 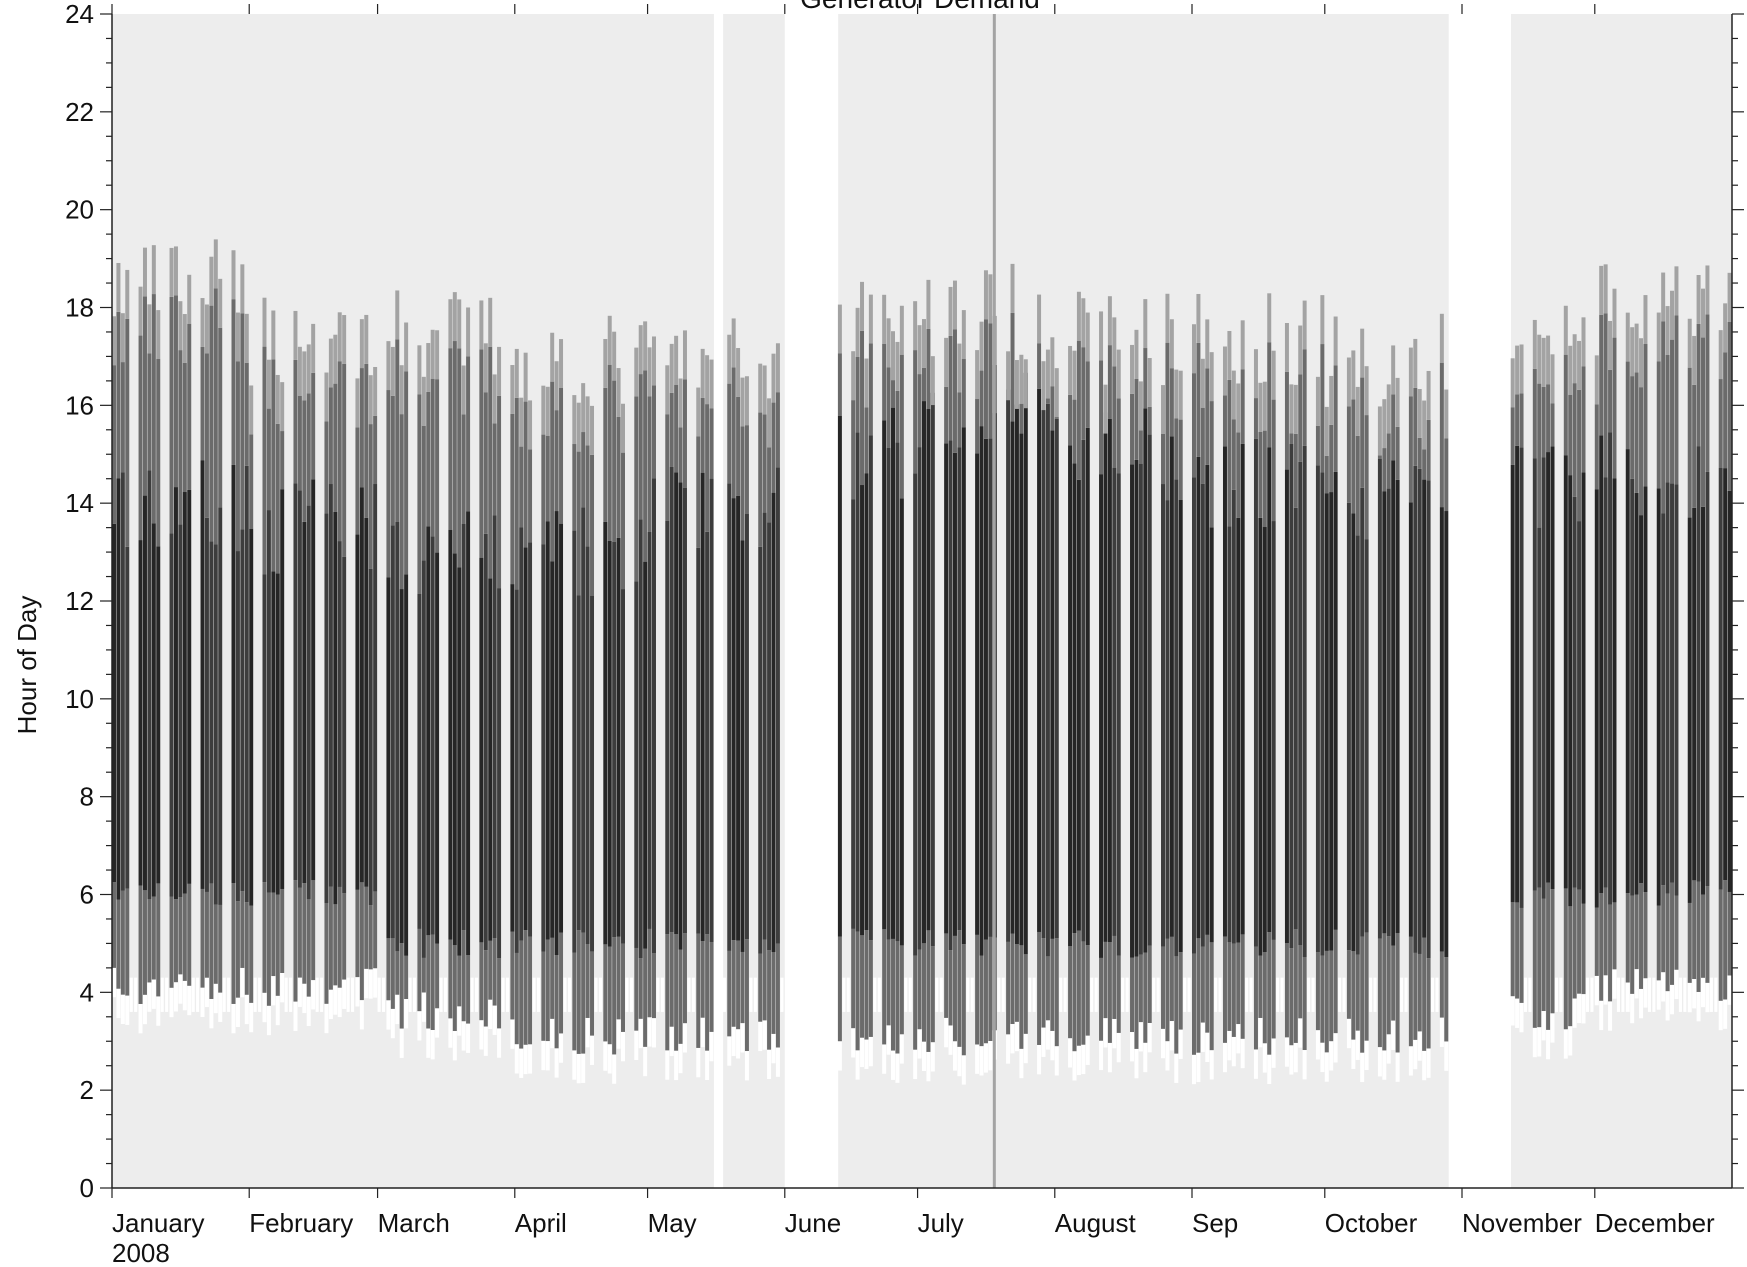 What do you see at coordinates (79, 308) in the screenshot?
I see `y-tick-label: 18` at bounding box center [79, 308].